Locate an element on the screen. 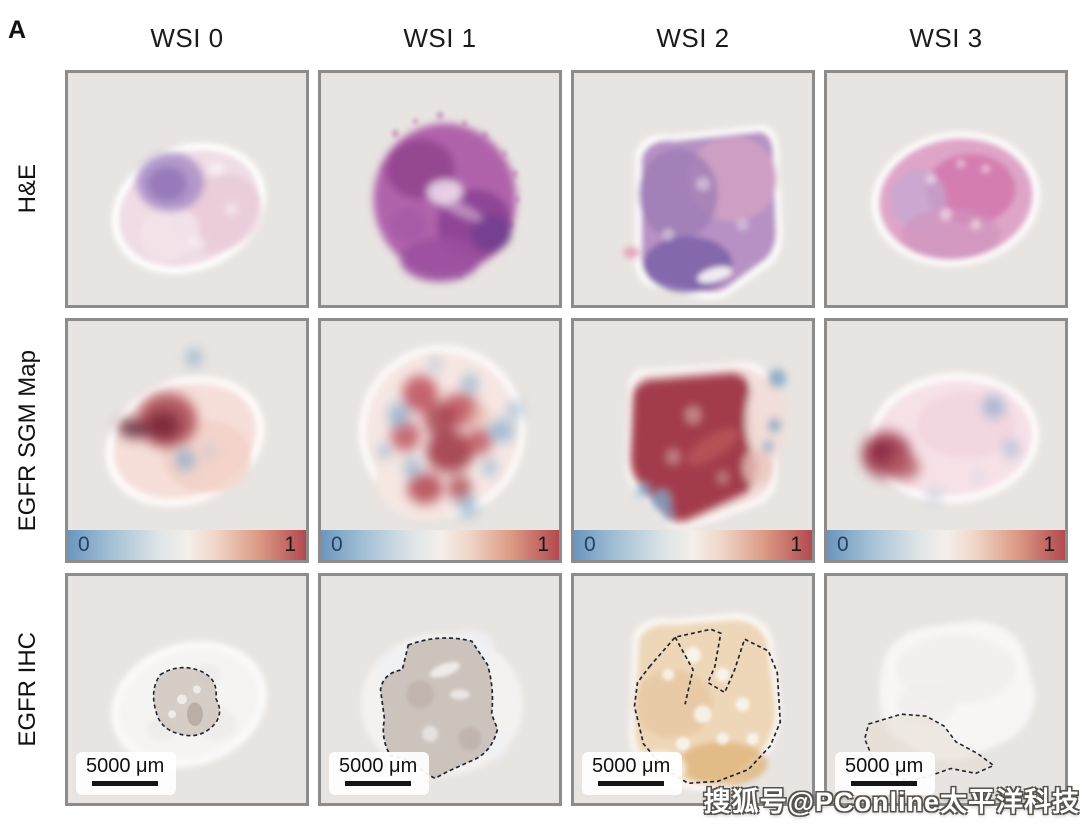 The image size is (1080, 825). he-wsi1-image is located at coordinates (440, 189).